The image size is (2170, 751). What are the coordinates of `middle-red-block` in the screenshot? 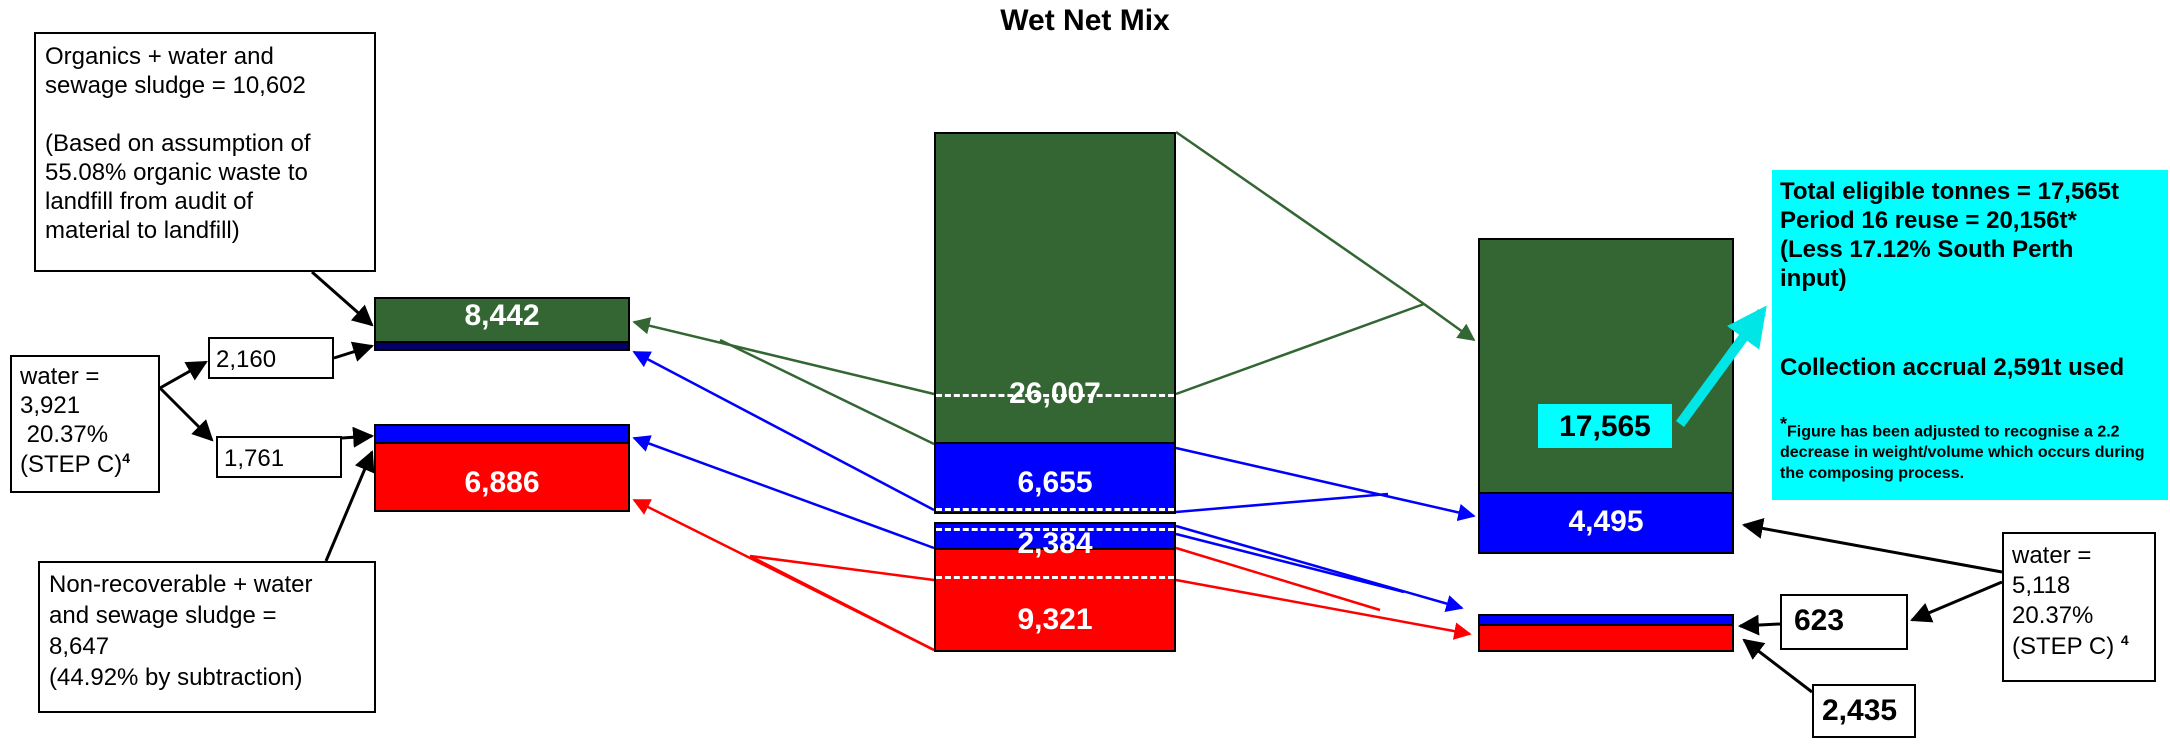 It's located at (1055, 600).